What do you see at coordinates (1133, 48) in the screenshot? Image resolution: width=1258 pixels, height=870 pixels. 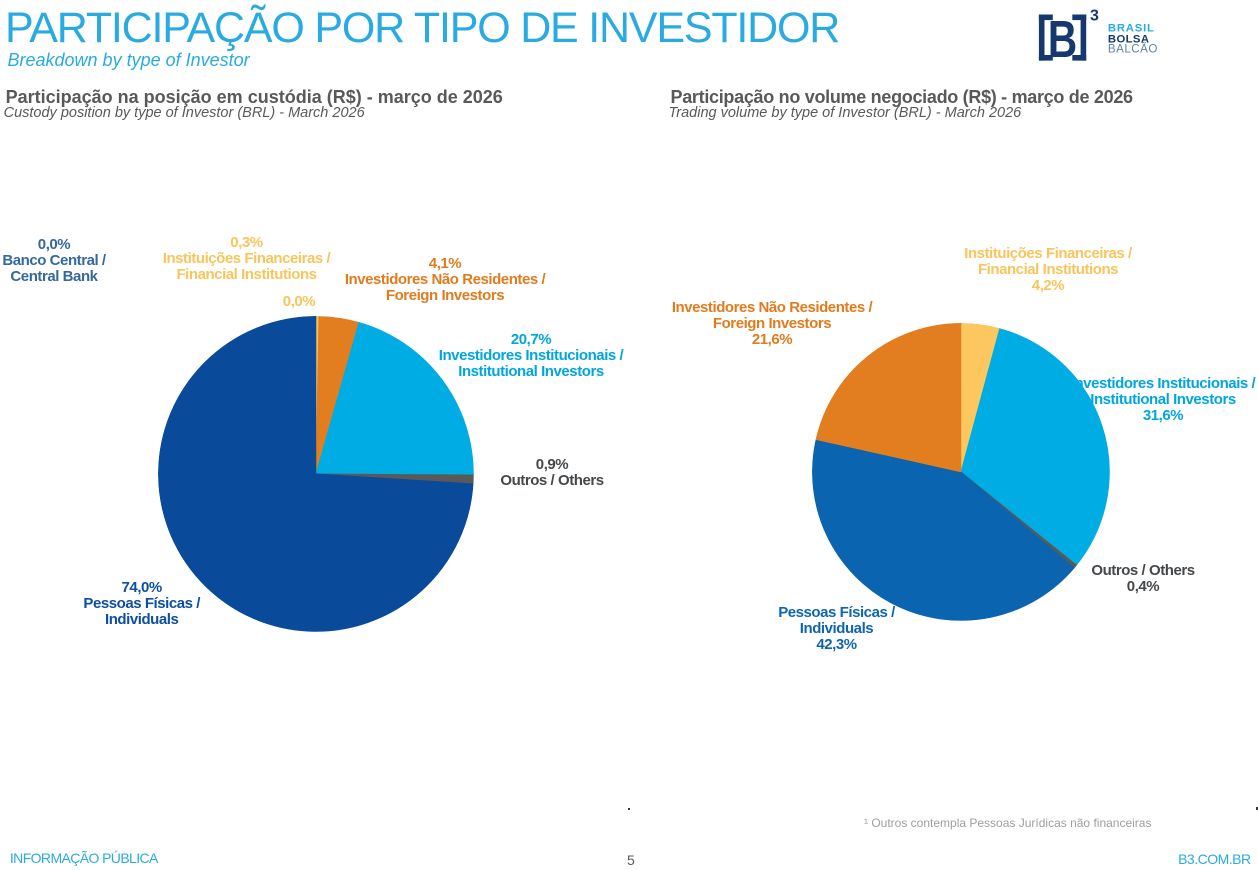 I see `svg-text: BALCÃO` at bounding box center [1133, 48].